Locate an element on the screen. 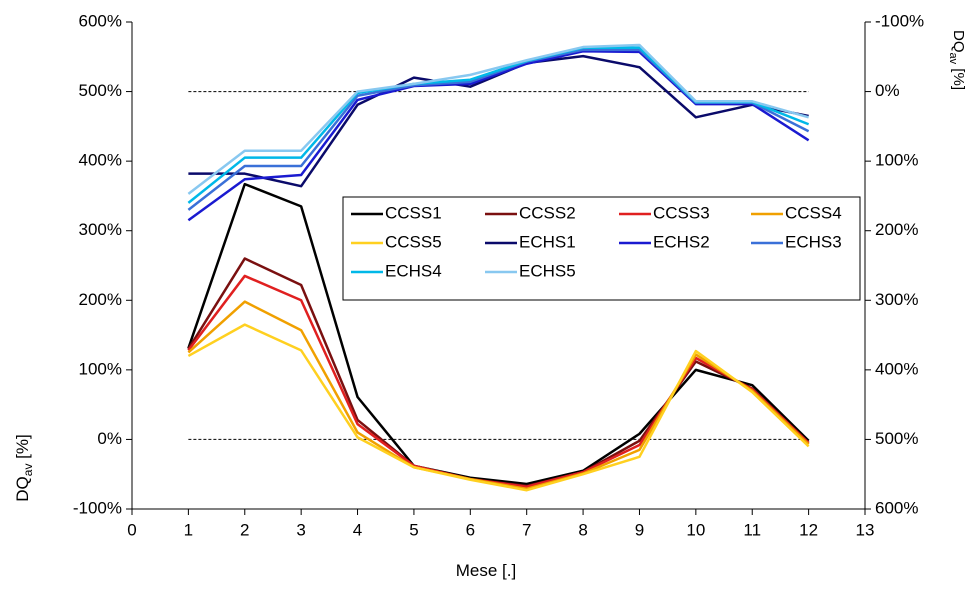 This screenshot has width=976, height=592. legend-label: ECHS4 is located at coordinates (413, 270).